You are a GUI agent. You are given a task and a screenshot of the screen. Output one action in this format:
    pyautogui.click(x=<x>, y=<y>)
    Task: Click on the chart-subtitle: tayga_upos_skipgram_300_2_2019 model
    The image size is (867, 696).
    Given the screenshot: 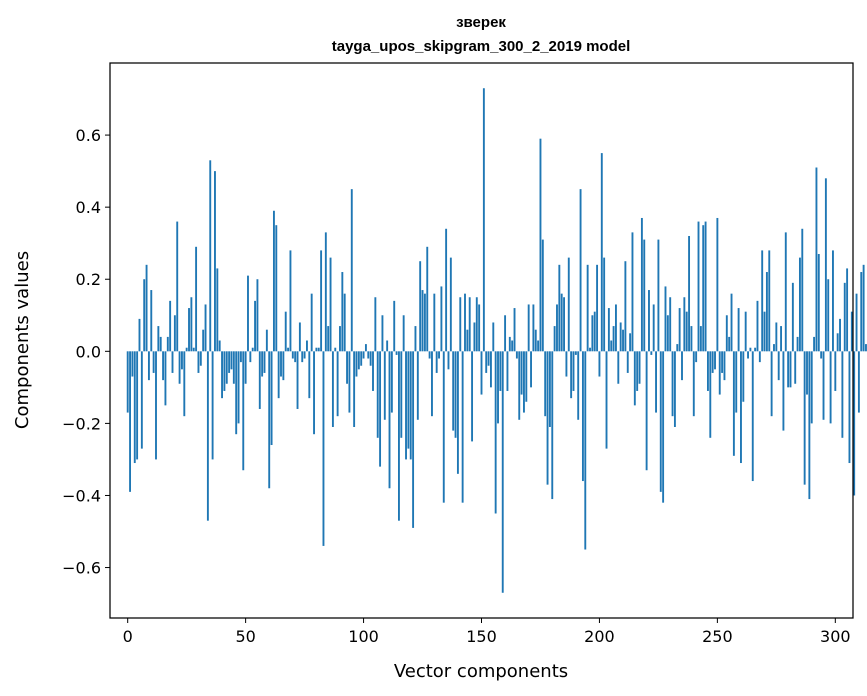 What is the action you would take?
    pyautogui.click(x=481, y=46)
    